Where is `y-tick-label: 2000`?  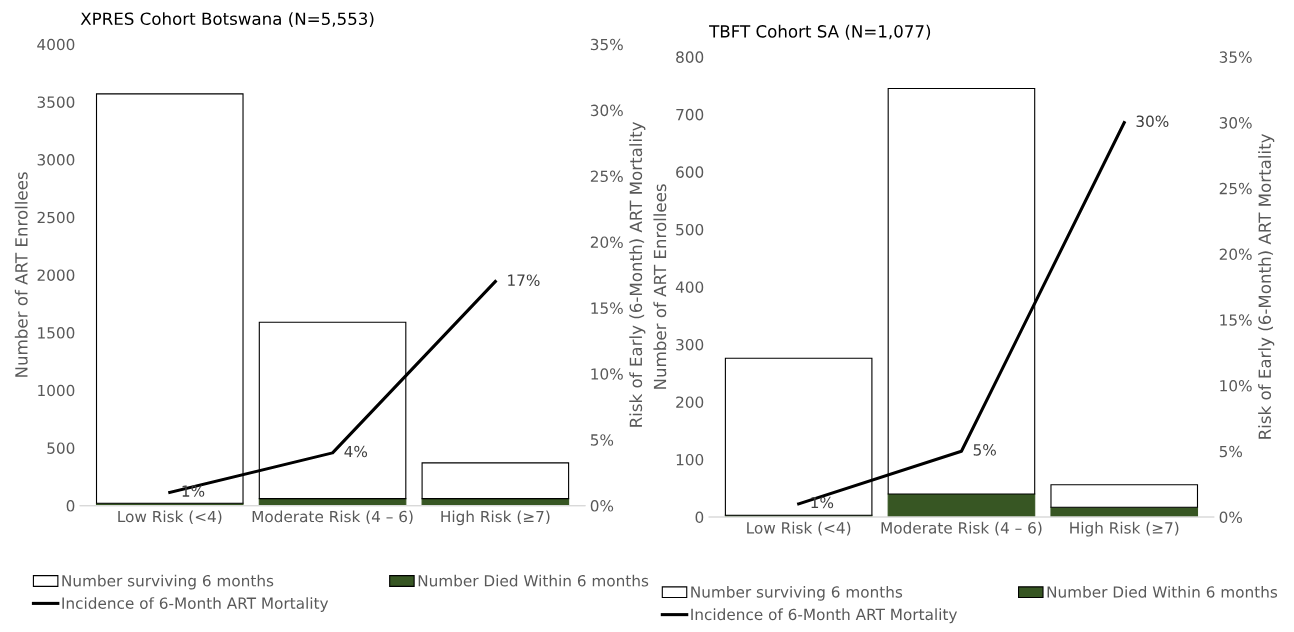 y-tick-label: 2000 is located at coordinates (56, 275).